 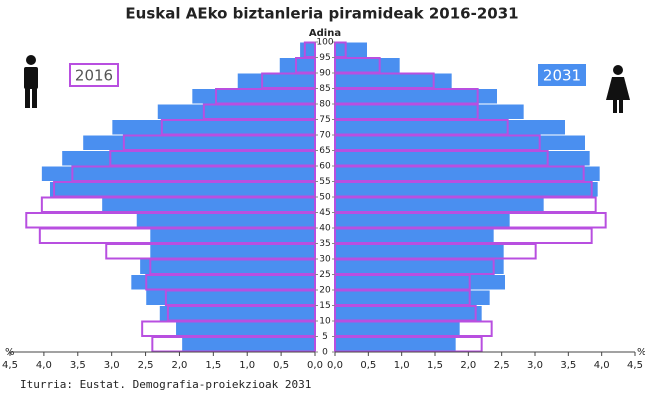 What do you see at coordinates (324, 275) in the screenshot?
I see `y-tick-label: 25` at bounding box center [324, 275].